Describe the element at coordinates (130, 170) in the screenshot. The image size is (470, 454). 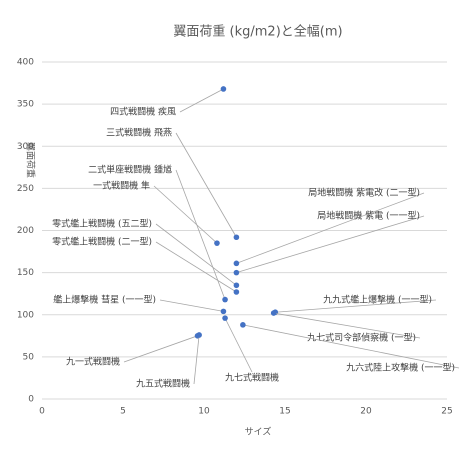
I see `point-label: 二式単座戦闘機 鍾馗` at that location.